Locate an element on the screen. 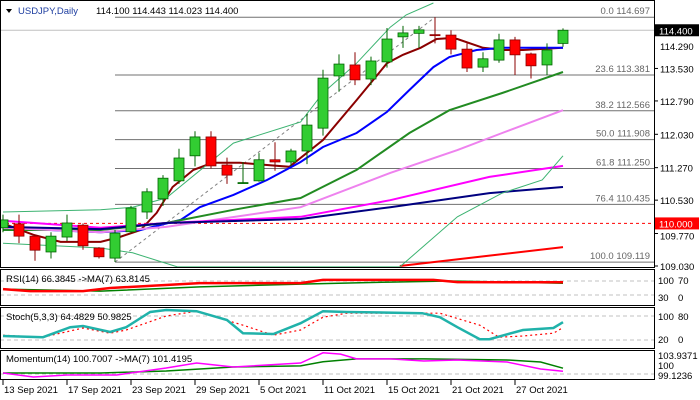 The width and height of the screenshot is (700, 400). bid-price-badge is located at coordinates (677, 30).